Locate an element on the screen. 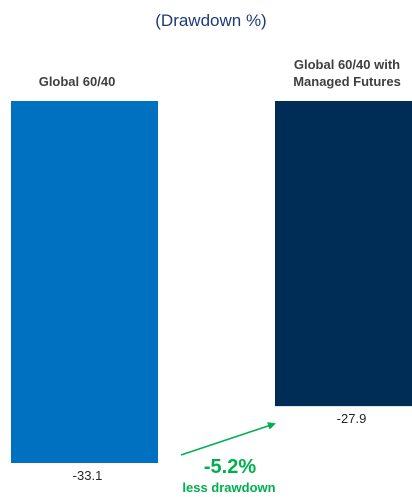 The width and height of the screenshot is (412, 497). category-label-2-line-2: Managed Futures is located at coordinates (347, 81).